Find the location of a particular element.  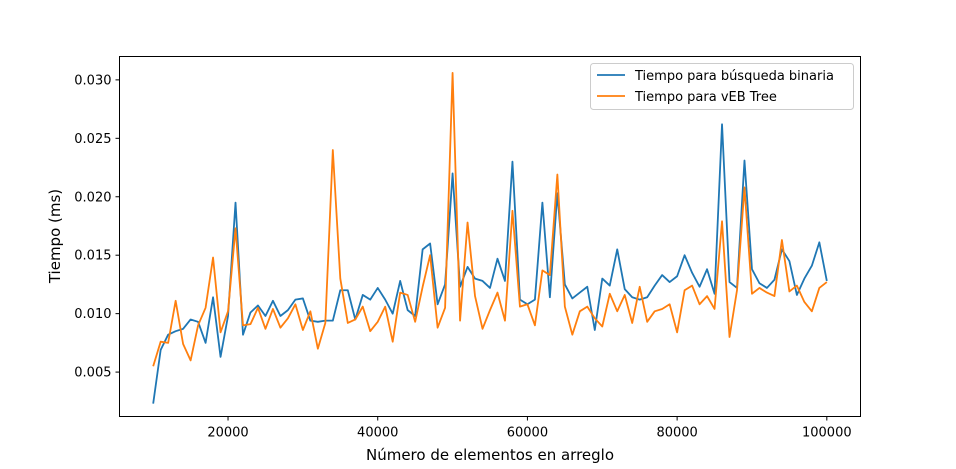

y-tick-label: 0.010 is located at coordinates (92, 314).